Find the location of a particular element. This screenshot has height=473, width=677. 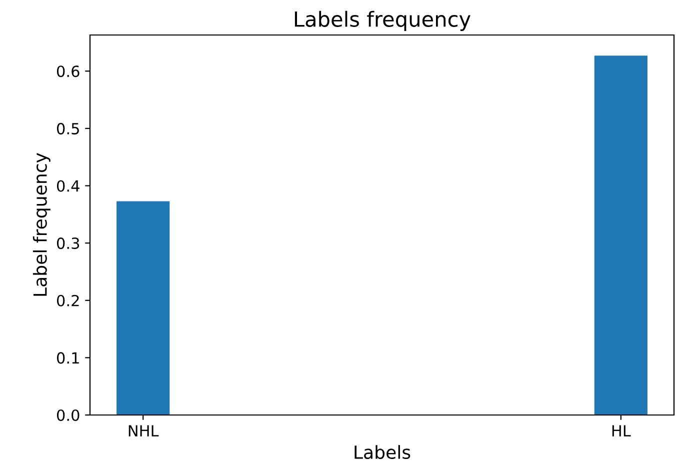

chart-title: Labels frequency is located at coordinates (382, 20).